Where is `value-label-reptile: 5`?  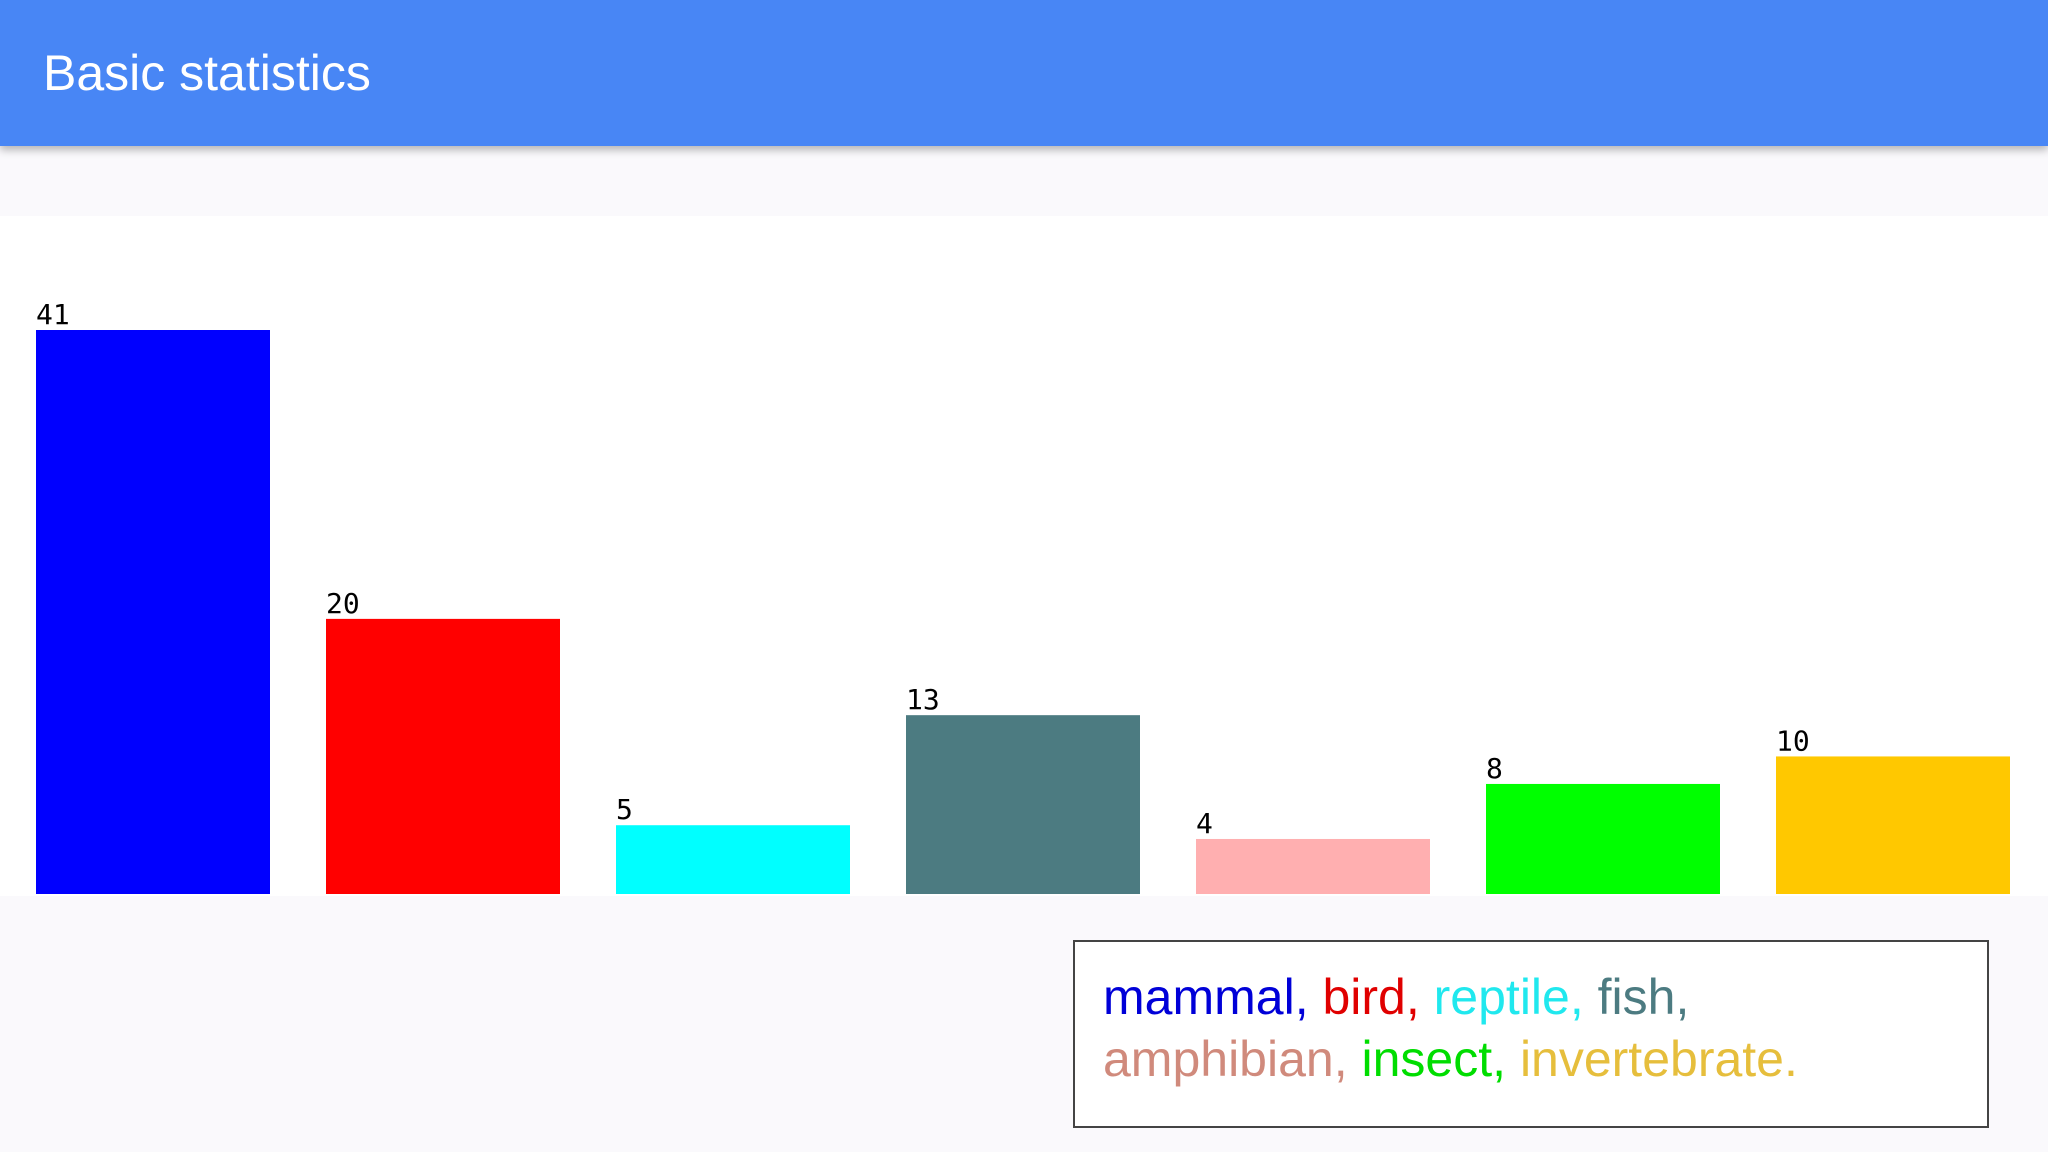 value-label-reptile: 5 is located at coordinates (624, 809).